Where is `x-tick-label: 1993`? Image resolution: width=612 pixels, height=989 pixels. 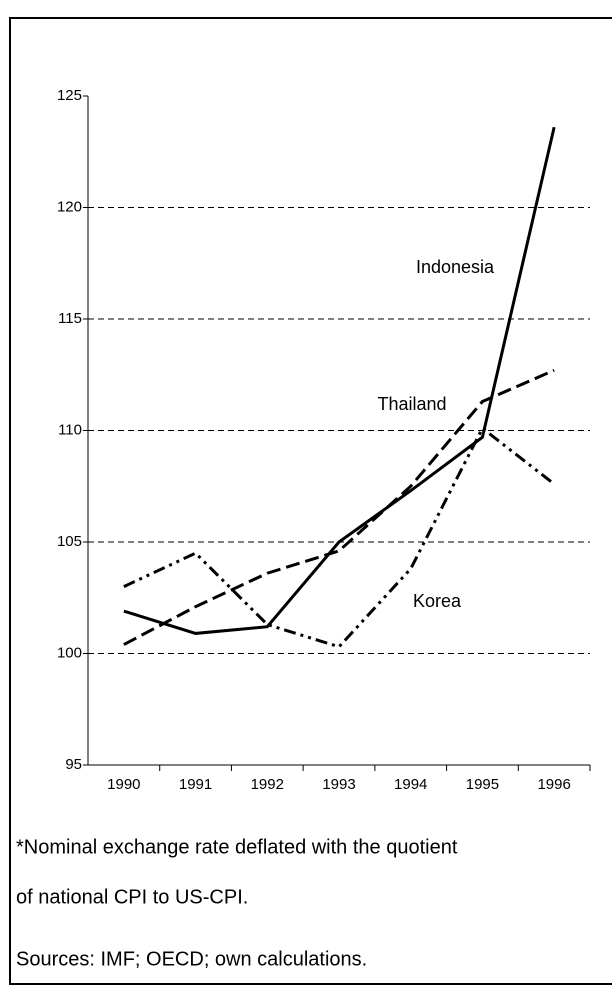
x-tick-label: 1993 is located at coordinates (338, 784).